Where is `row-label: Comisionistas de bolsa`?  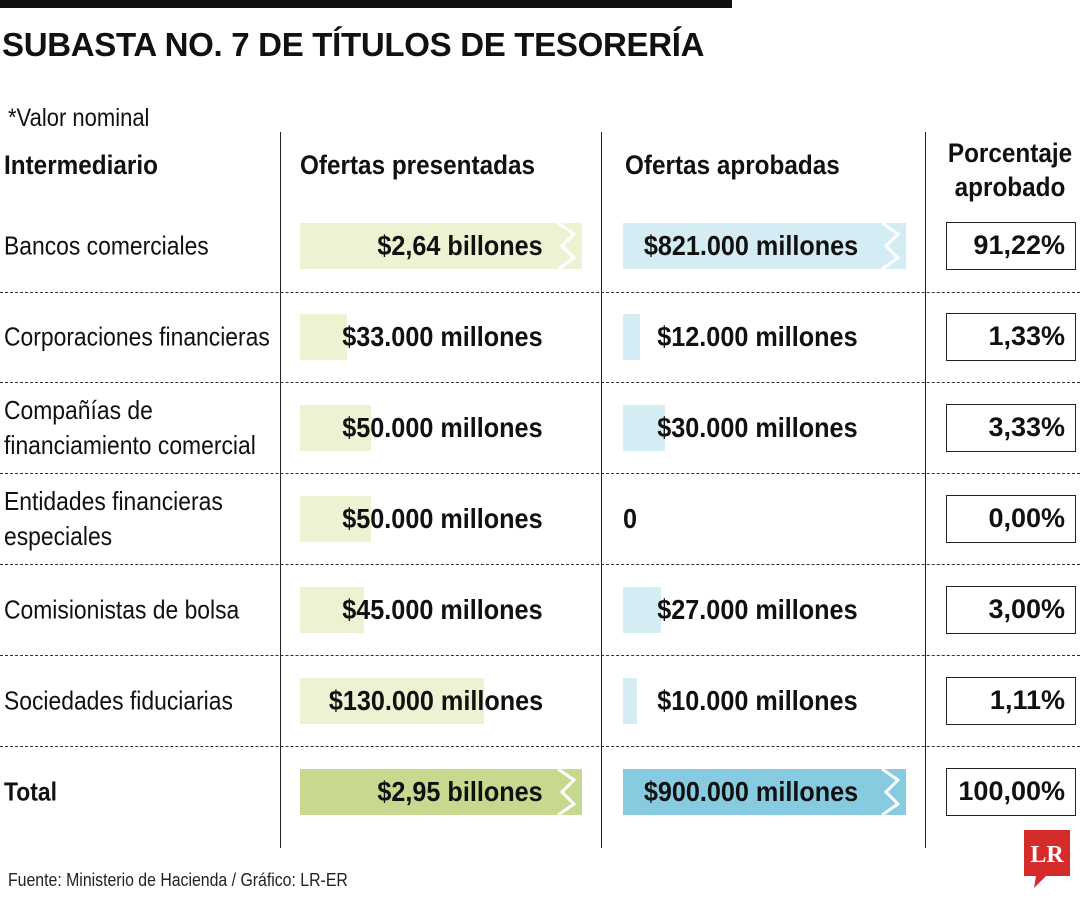
row-label: Comisionistas de bolsa is located at coordinates (122, 609).